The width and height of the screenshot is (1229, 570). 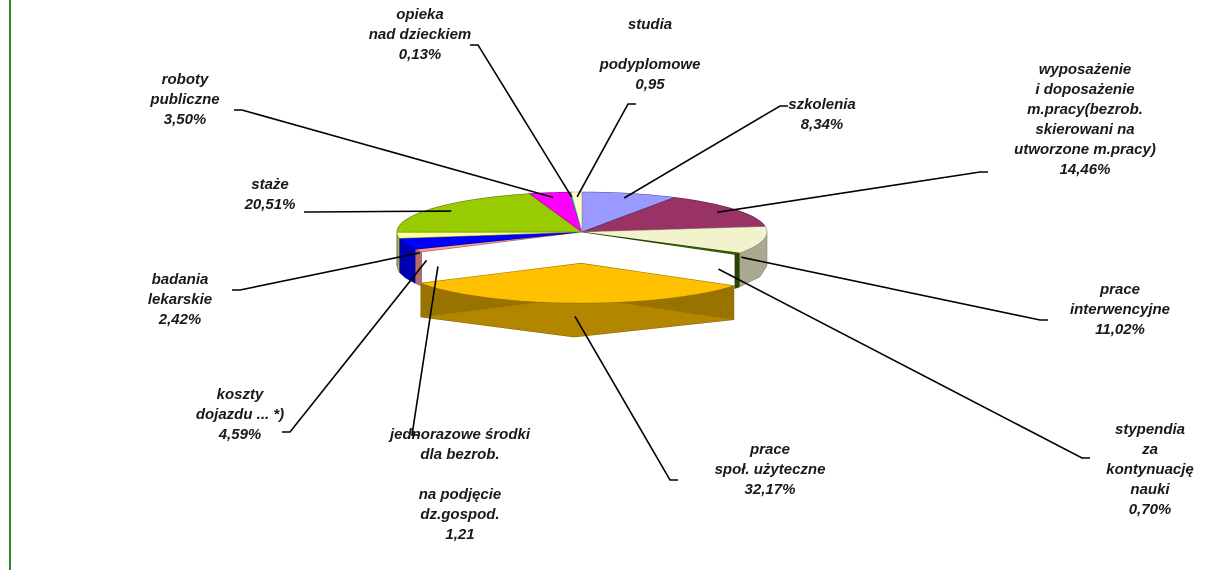 I want to click on value-label: 32,17%, so click(x=770, y=489).